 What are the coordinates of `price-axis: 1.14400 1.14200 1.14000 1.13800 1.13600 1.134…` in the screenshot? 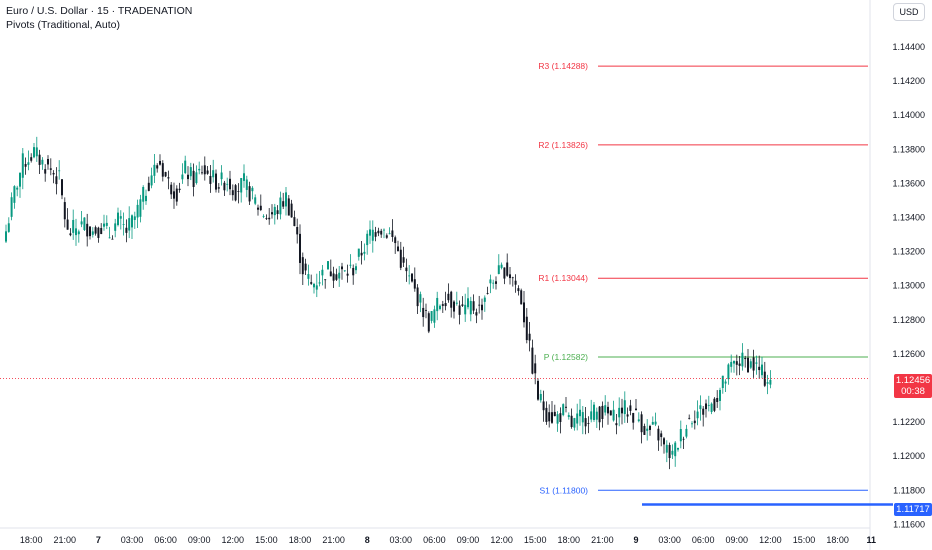 It's located at (908, 285).